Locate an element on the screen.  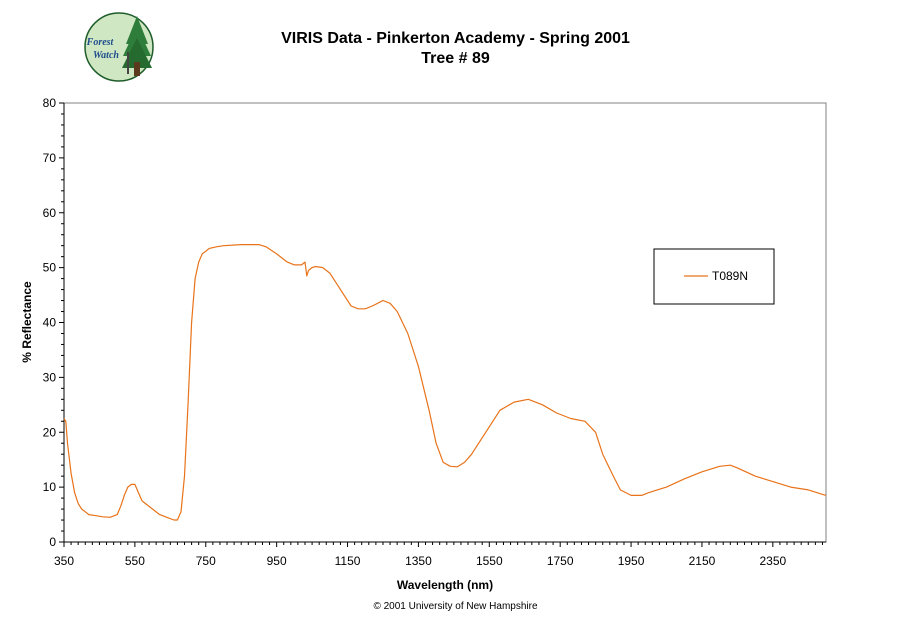
x-tick-label: 950 is located at coordinates (277, 561).